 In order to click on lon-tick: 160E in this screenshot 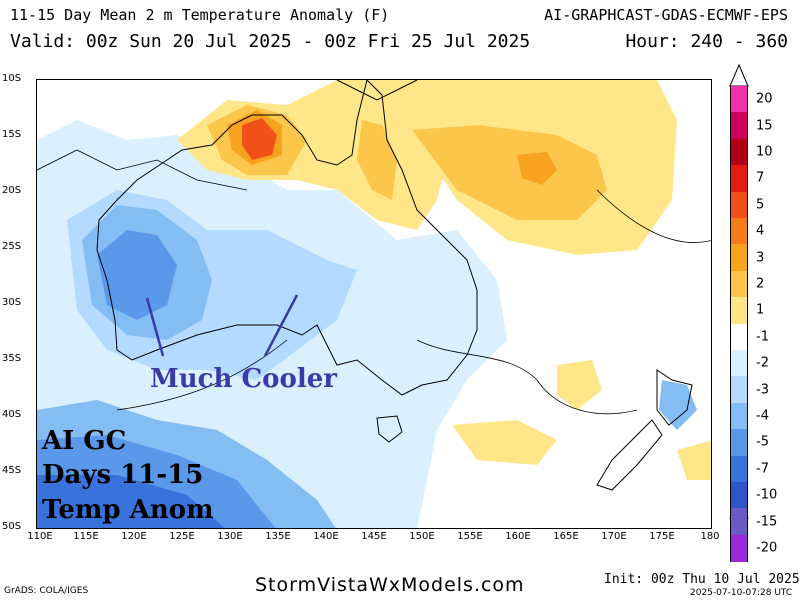, I will do `click(518, 536)`.